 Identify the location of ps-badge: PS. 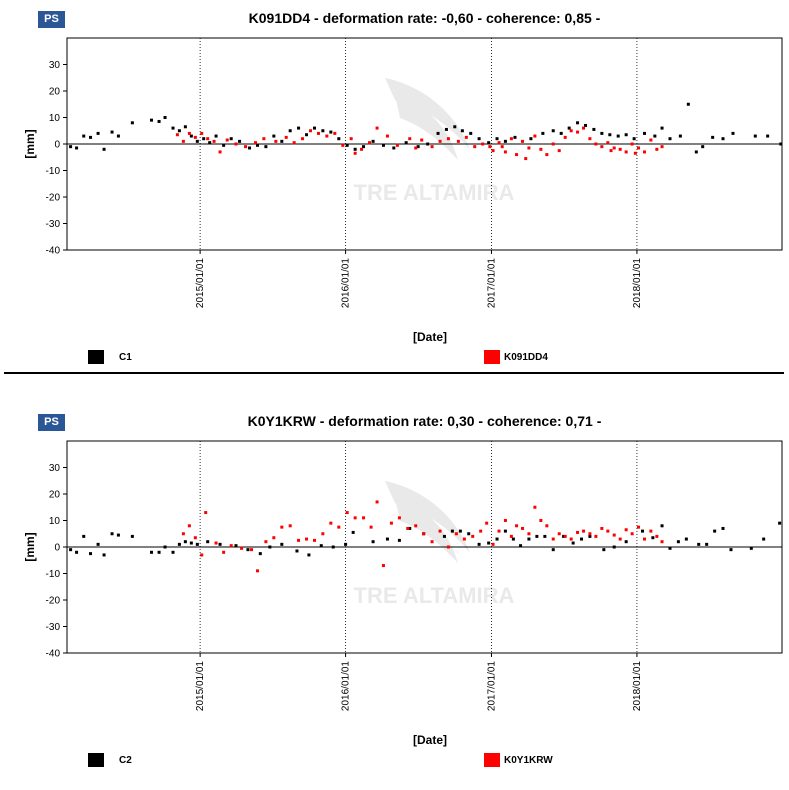
(51, 422).